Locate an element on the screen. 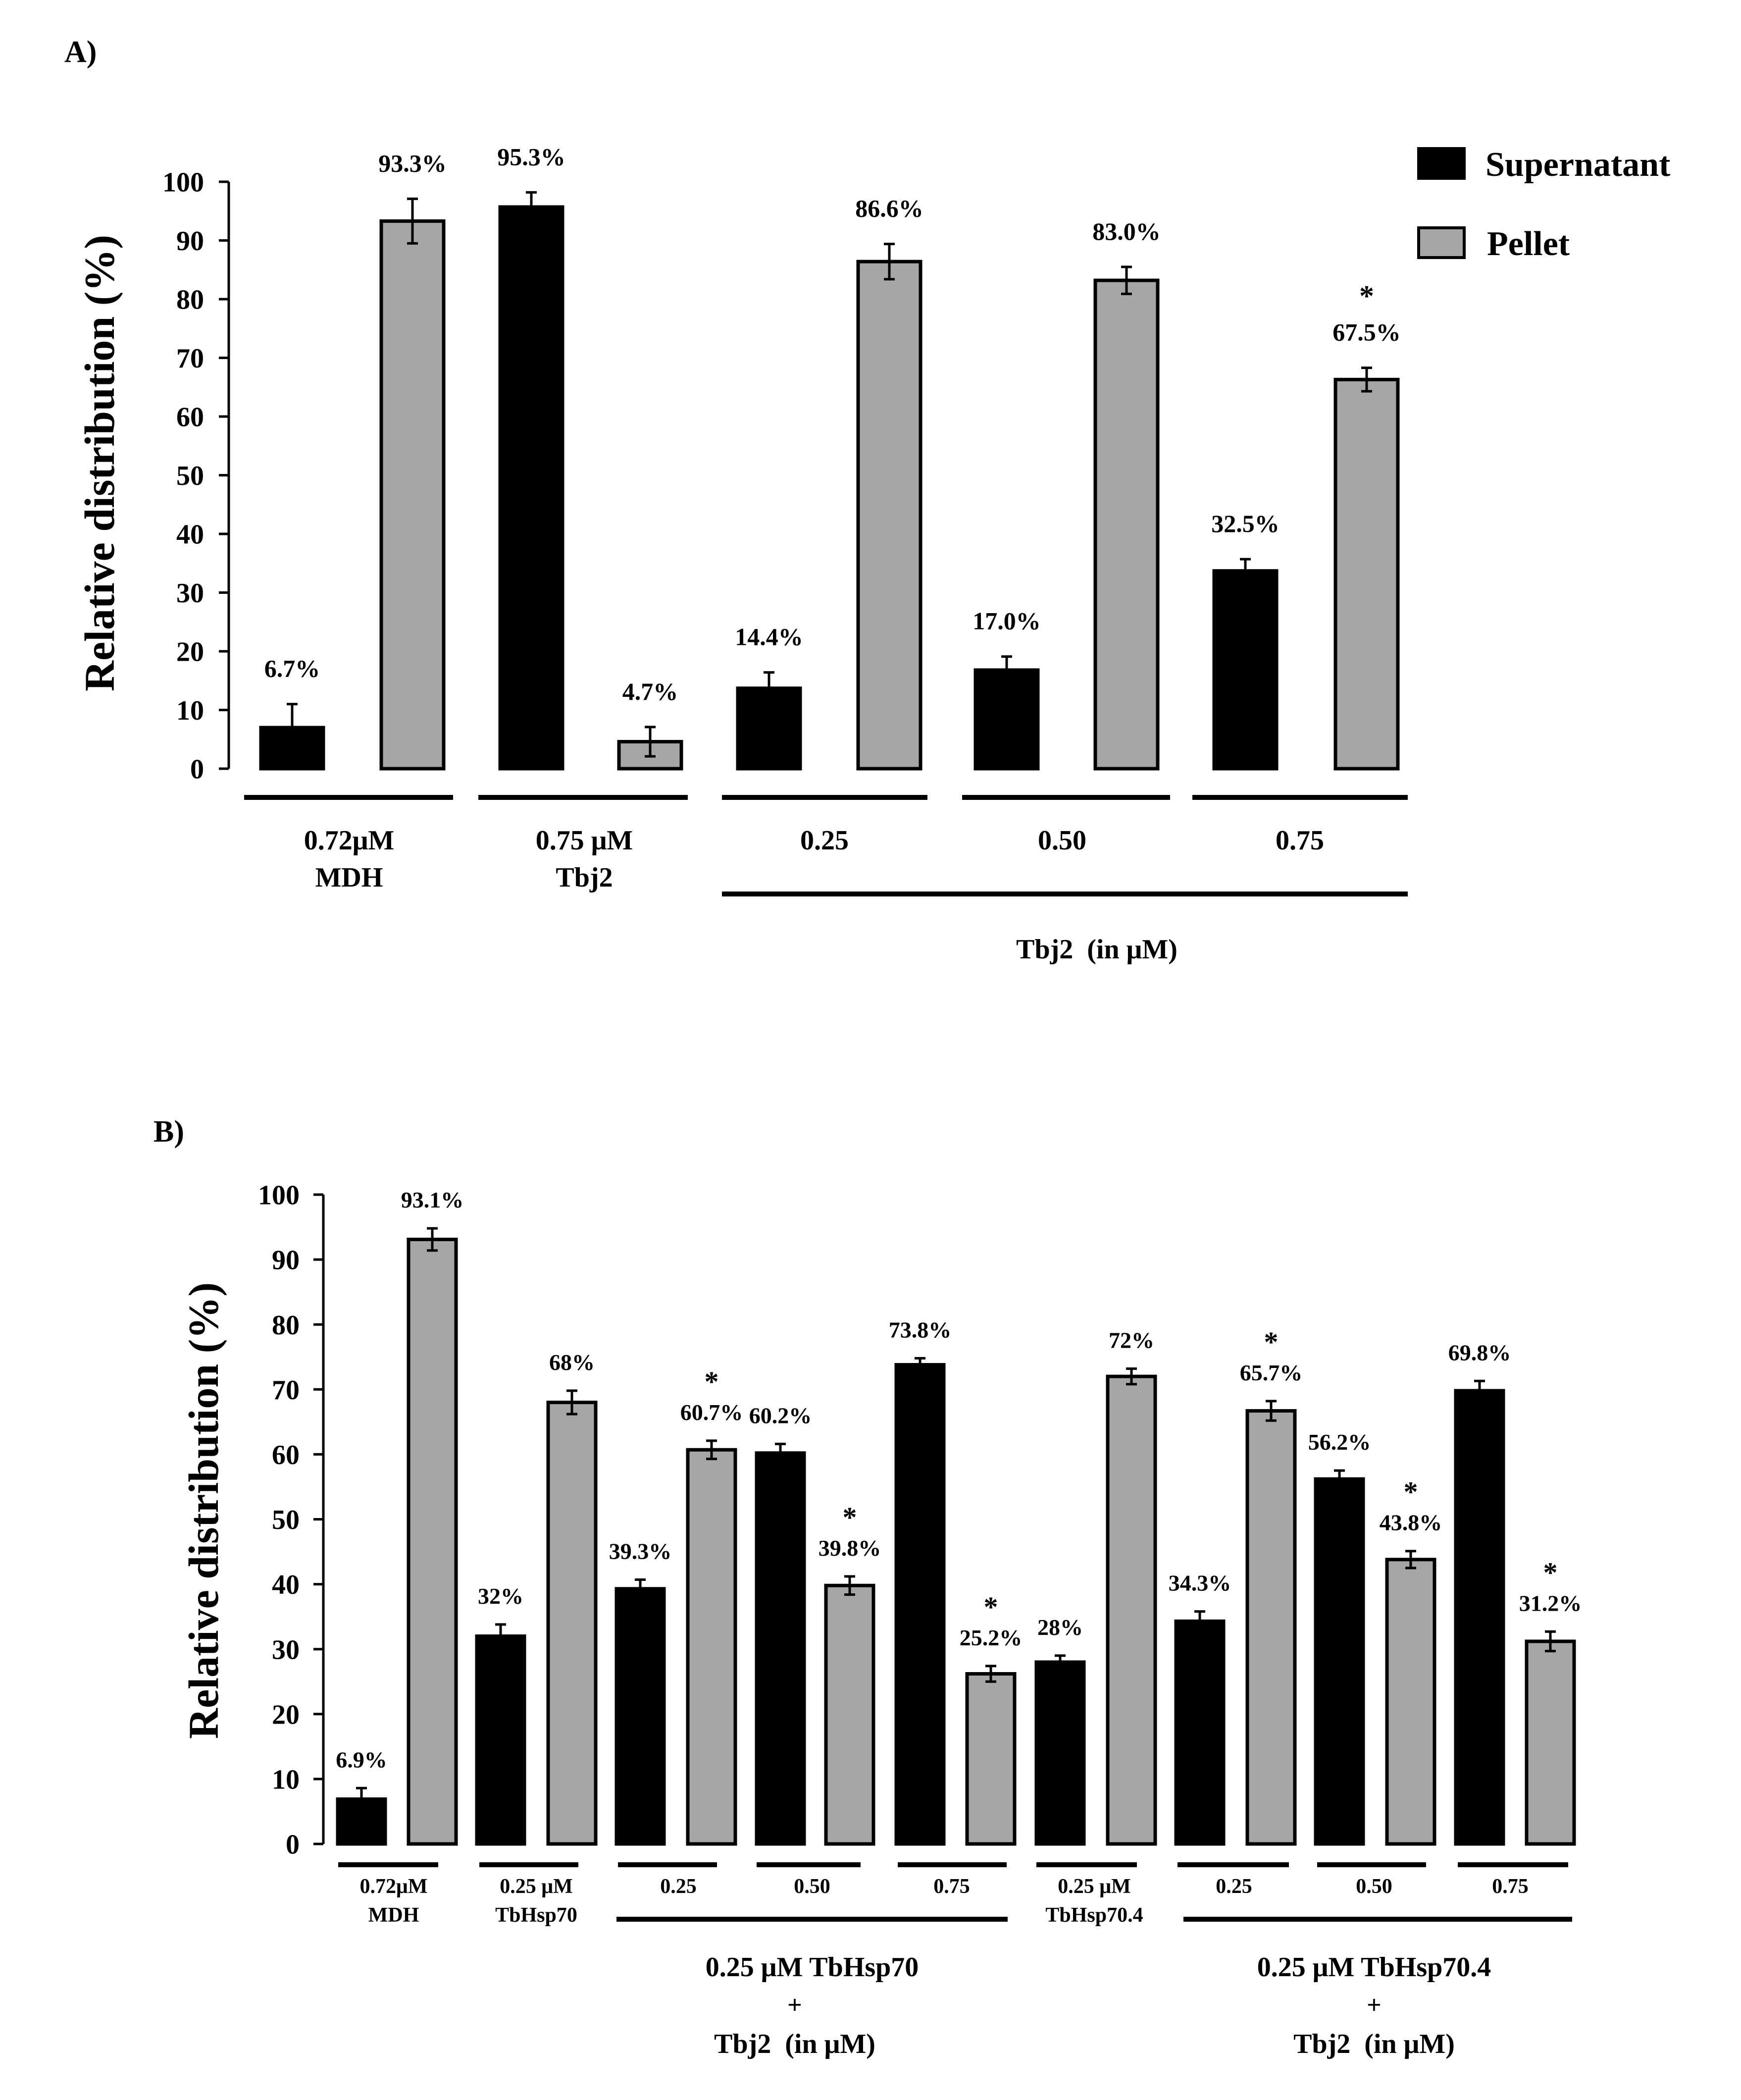 This screenshot has width=1741, height=2100. data-label: 69.8% is located at coordinates (1480, 1352).